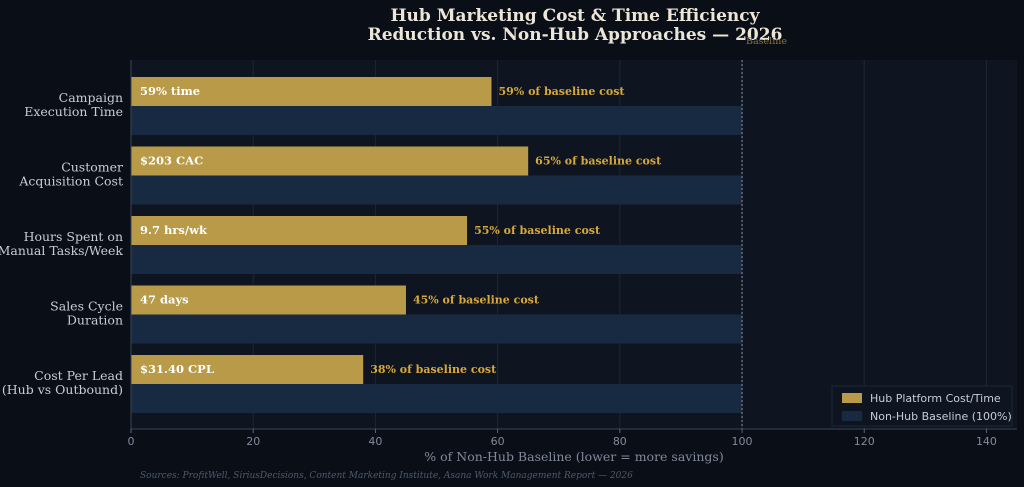  Describe the element at coordinates (95, 320) in the screenshot. I see `category-label: Duration` at that location.